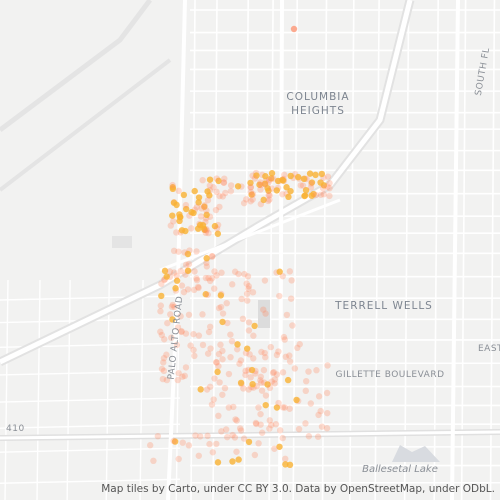 This screenshot has height=500, width=500. What do you see at coordinates (250, 435) in the screenshot?
I see `highway` at bounding box center [250, 435].